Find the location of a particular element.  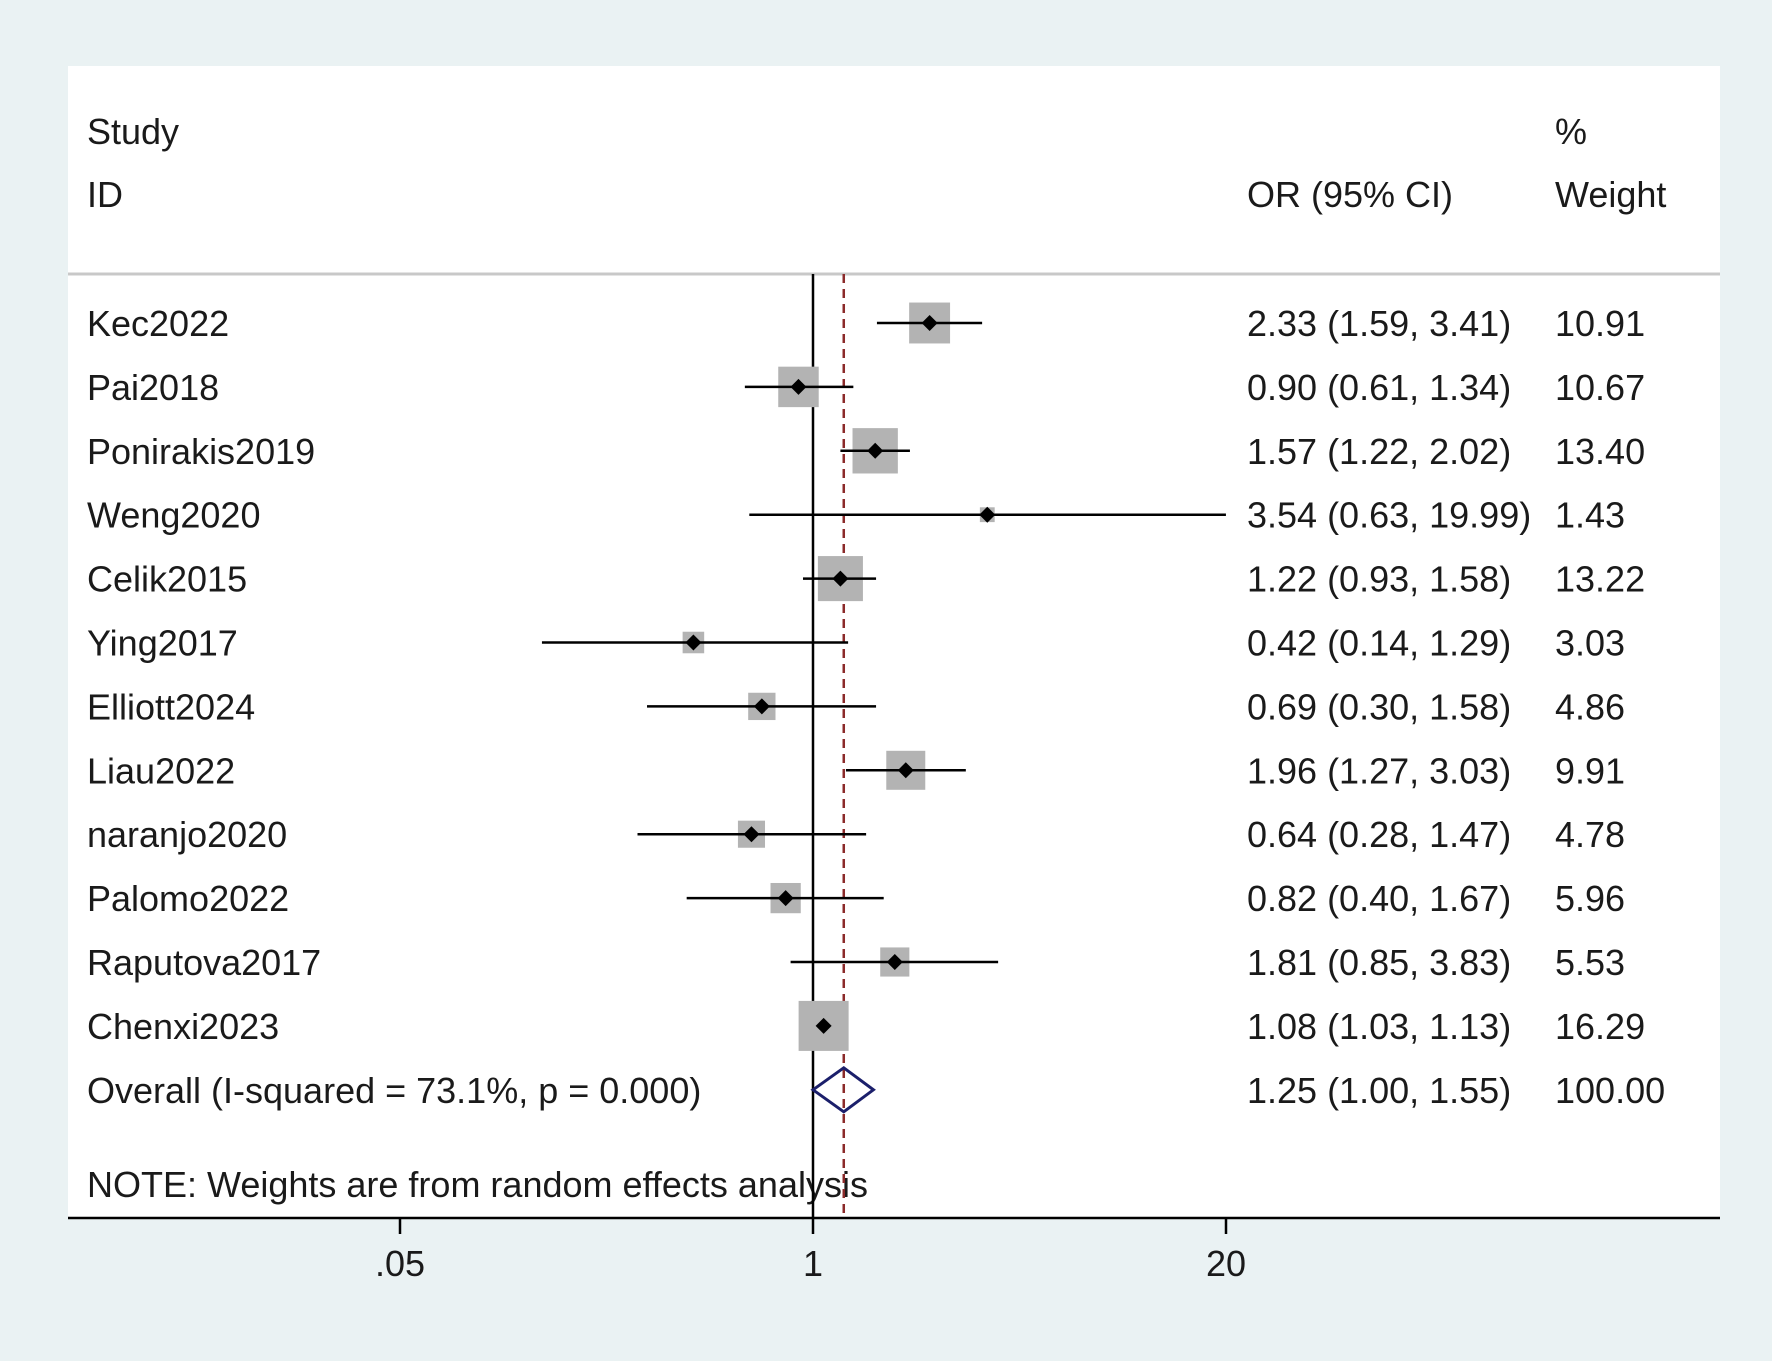

or-ci-value: 1.57 (1.22, 2.02) is located at coordinates (1379, 451).